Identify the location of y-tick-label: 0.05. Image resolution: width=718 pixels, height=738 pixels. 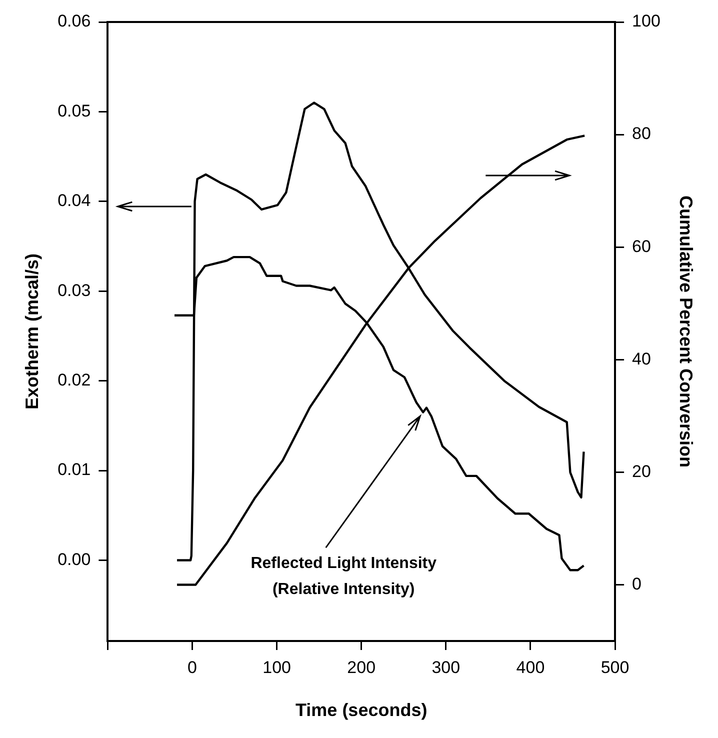
(74, 110).